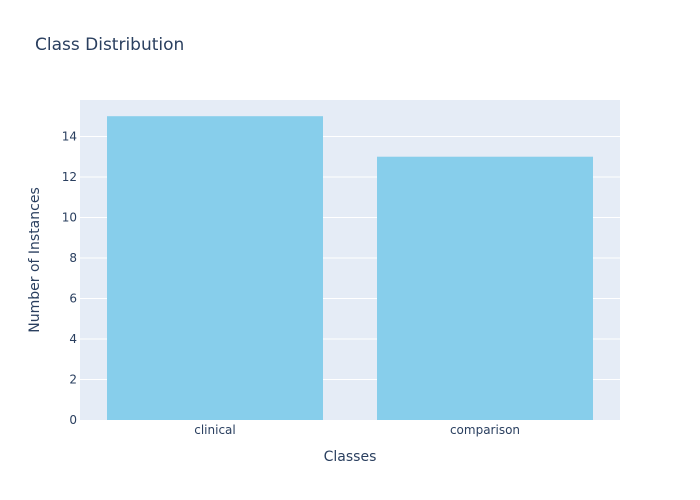  I want to click on y-tick-label: 4, so click(73, 339).